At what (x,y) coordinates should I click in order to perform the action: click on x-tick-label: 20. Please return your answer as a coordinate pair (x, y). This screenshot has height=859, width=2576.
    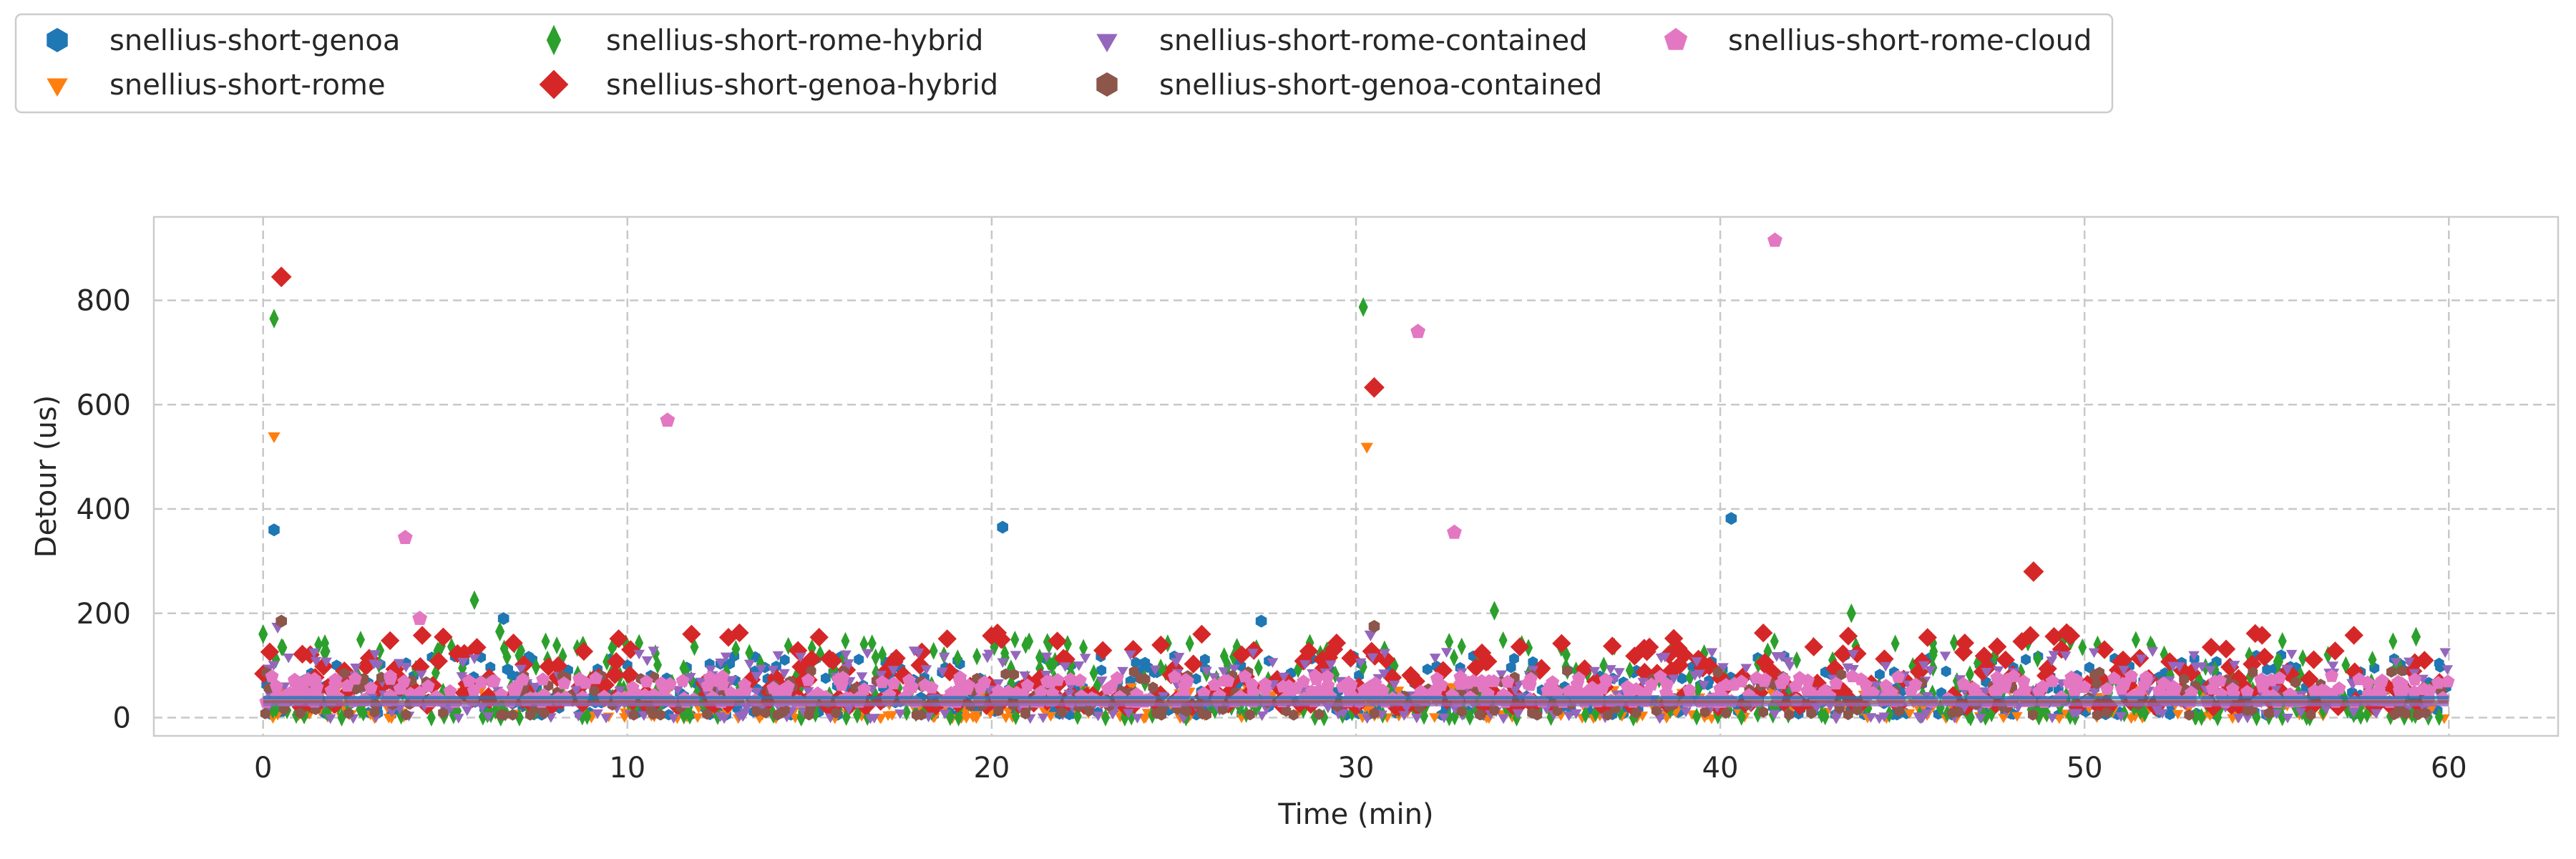
    Looking at the image, I should click on (991, 768).